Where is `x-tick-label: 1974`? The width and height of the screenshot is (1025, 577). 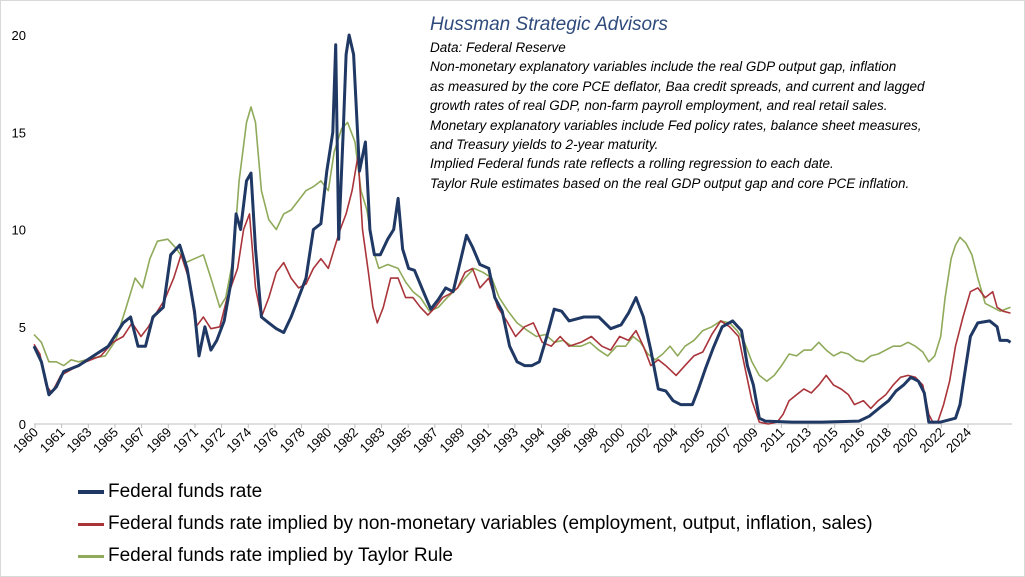 x-tick-label: 1974 is located at coordinates (238, 440).